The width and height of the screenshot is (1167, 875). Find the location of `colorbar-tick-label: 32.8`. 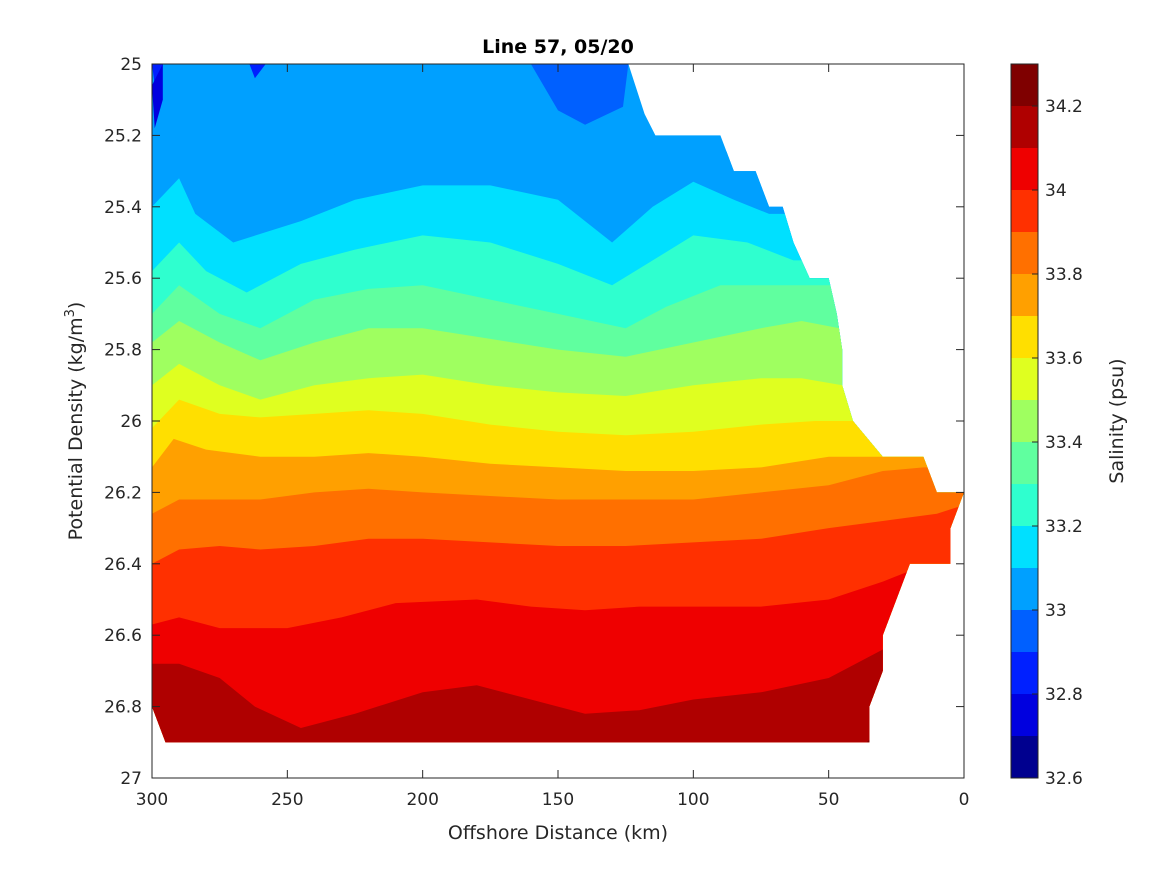

colorbar-tick-label: 32.8 is located at coordinates (1064, 695).